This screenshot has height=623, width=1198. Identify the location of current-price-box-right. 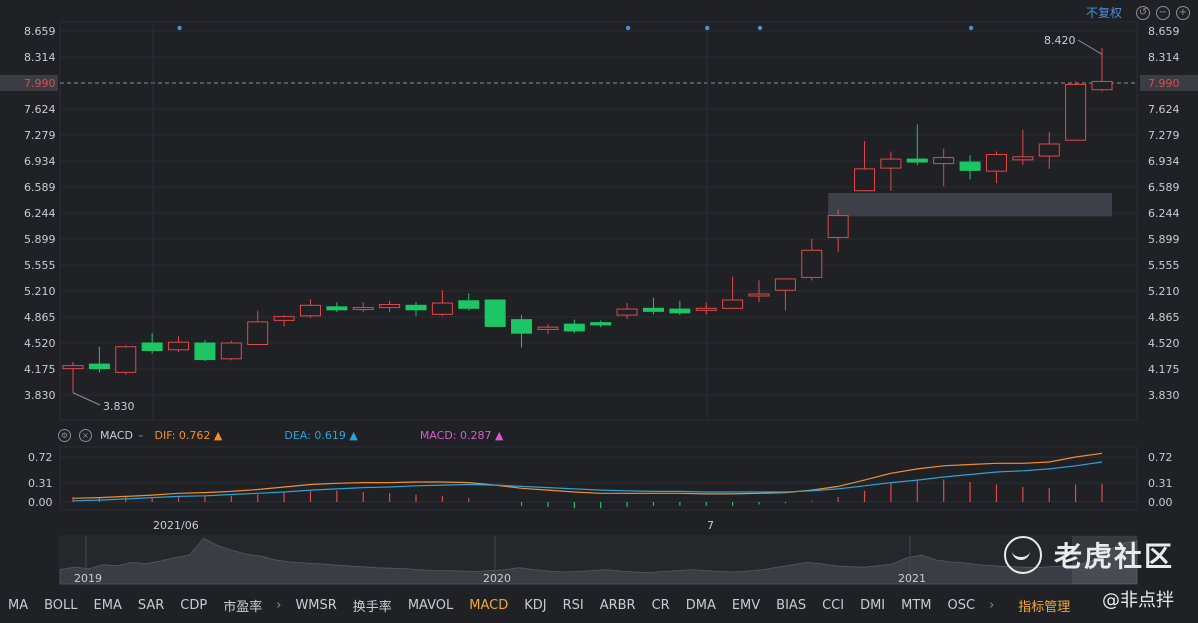
(1169, 83).